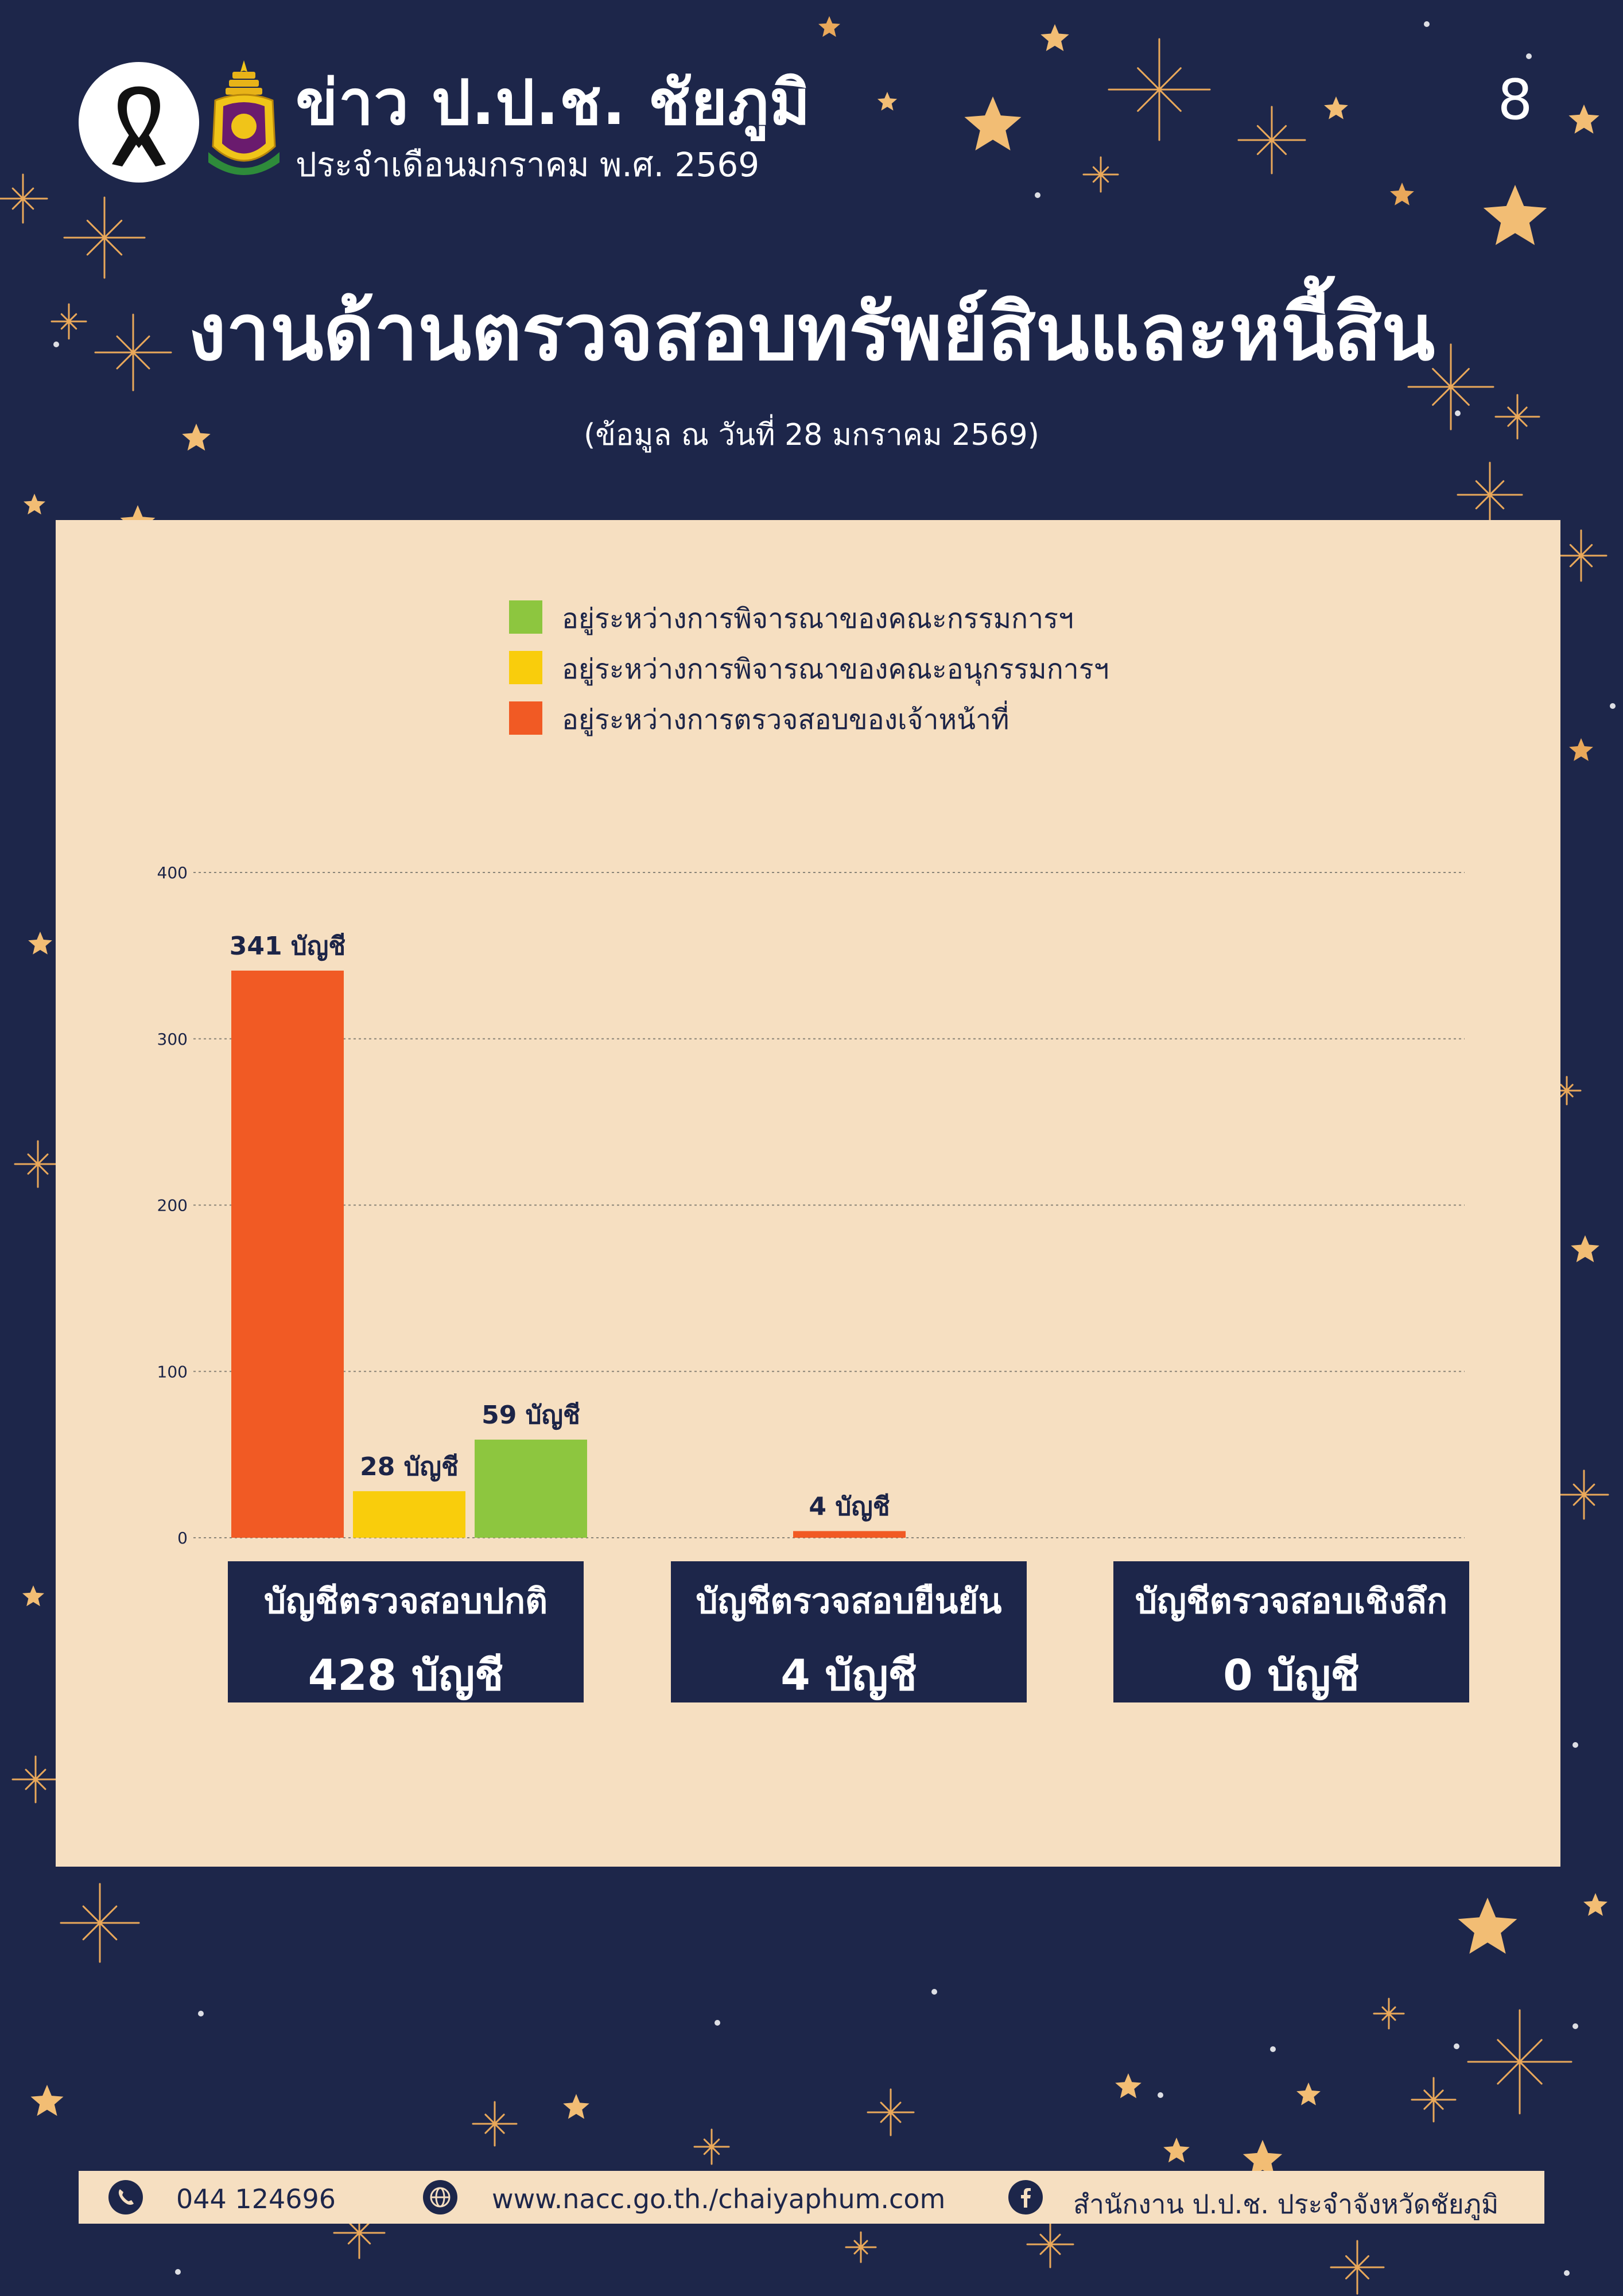 Image resolution: width=1623 pixels, height=2296 pixels. I want to click on category-total: 0 บัญชี, so click(1291, 1675).